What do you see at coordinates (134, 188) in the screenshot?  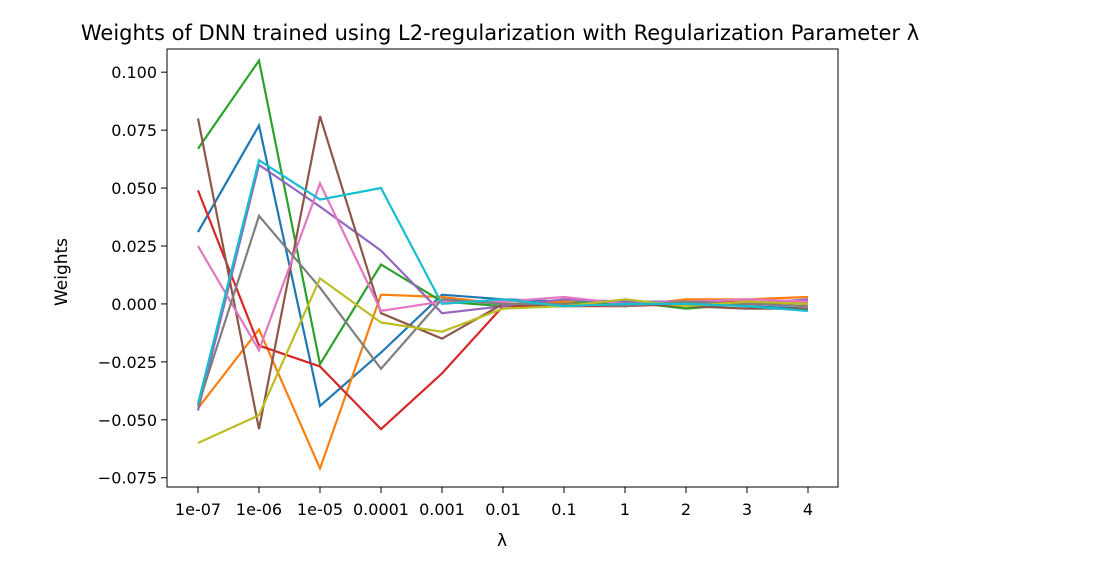 I see `y-tick-label: 0.050` at bounding box center [134, 188].